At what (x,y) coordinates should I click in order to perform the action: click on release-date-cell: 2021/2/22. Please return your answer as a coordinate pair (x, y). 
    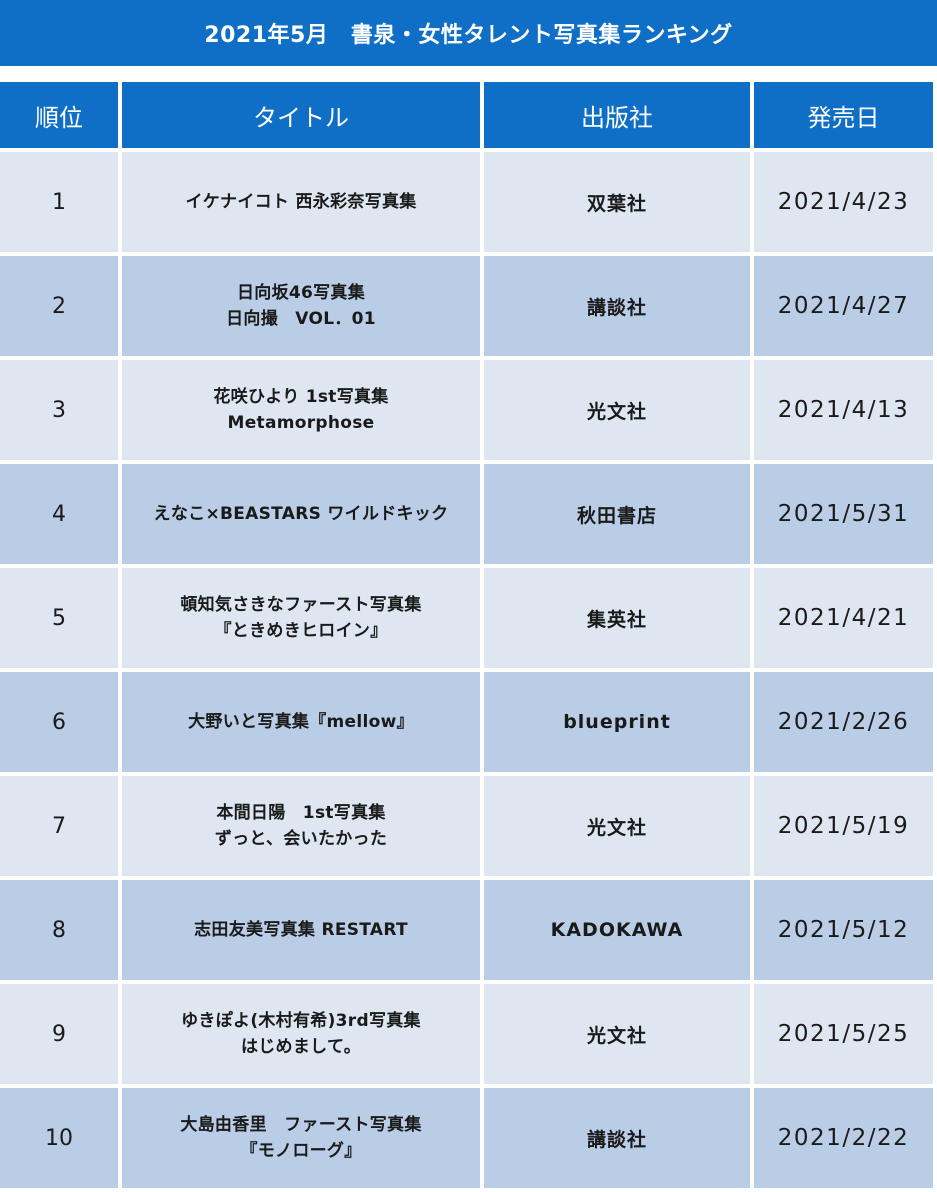
    Looking at the image, I should click on (843, 1138).